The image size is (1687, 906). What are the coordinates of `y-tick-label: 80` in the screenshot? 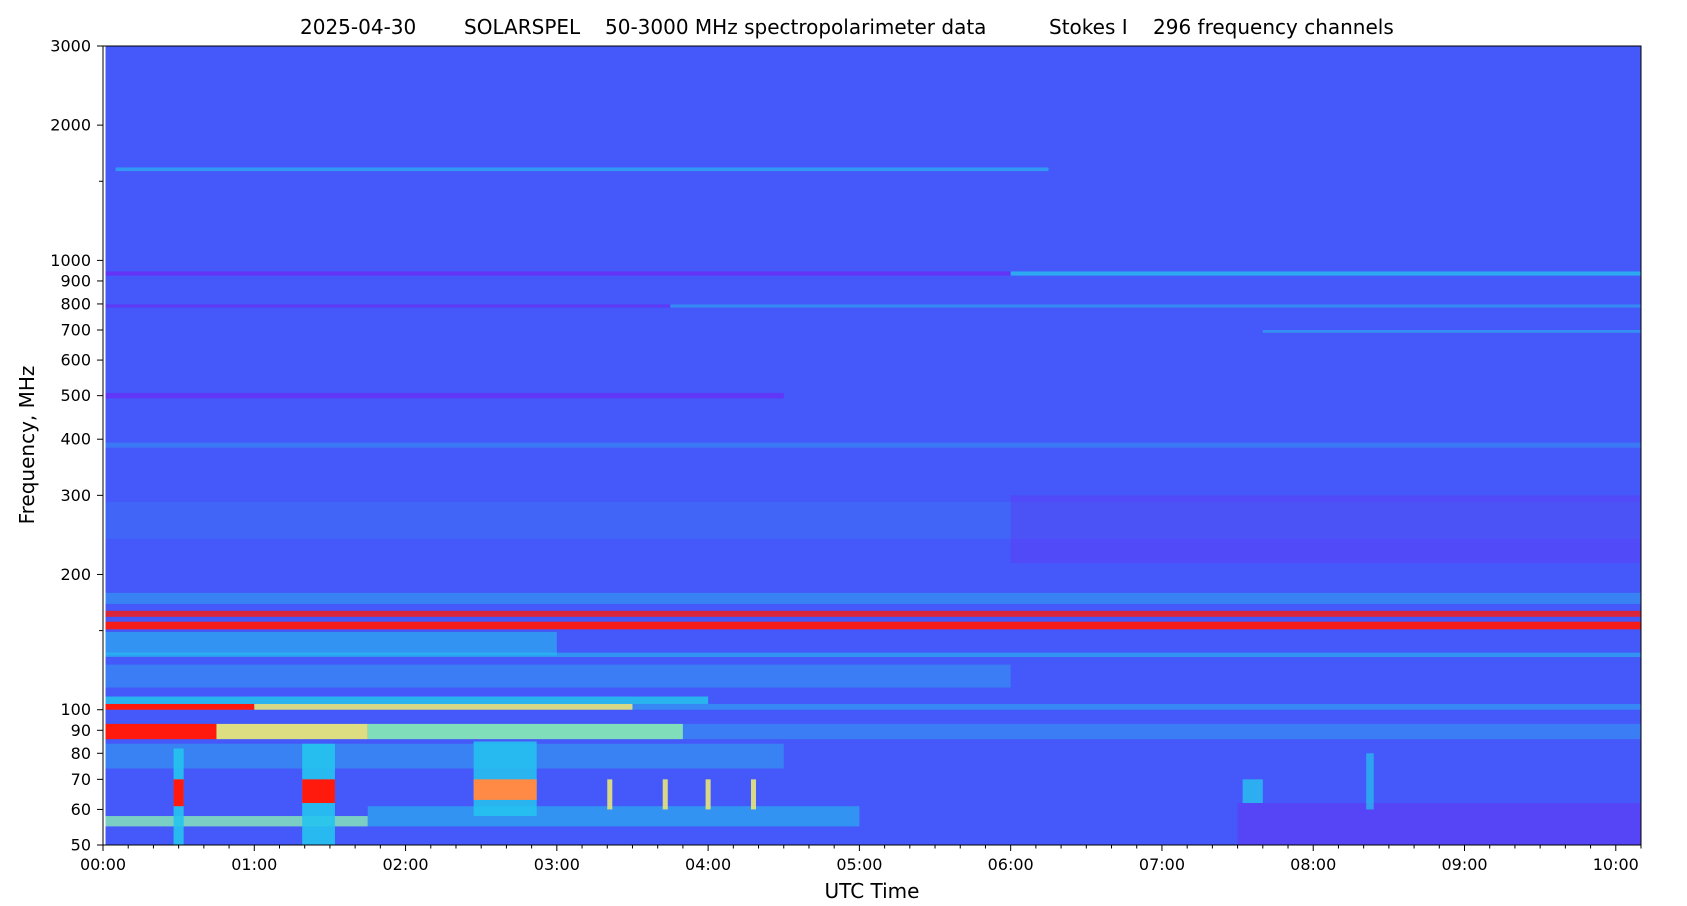 It's located at (81, 753).